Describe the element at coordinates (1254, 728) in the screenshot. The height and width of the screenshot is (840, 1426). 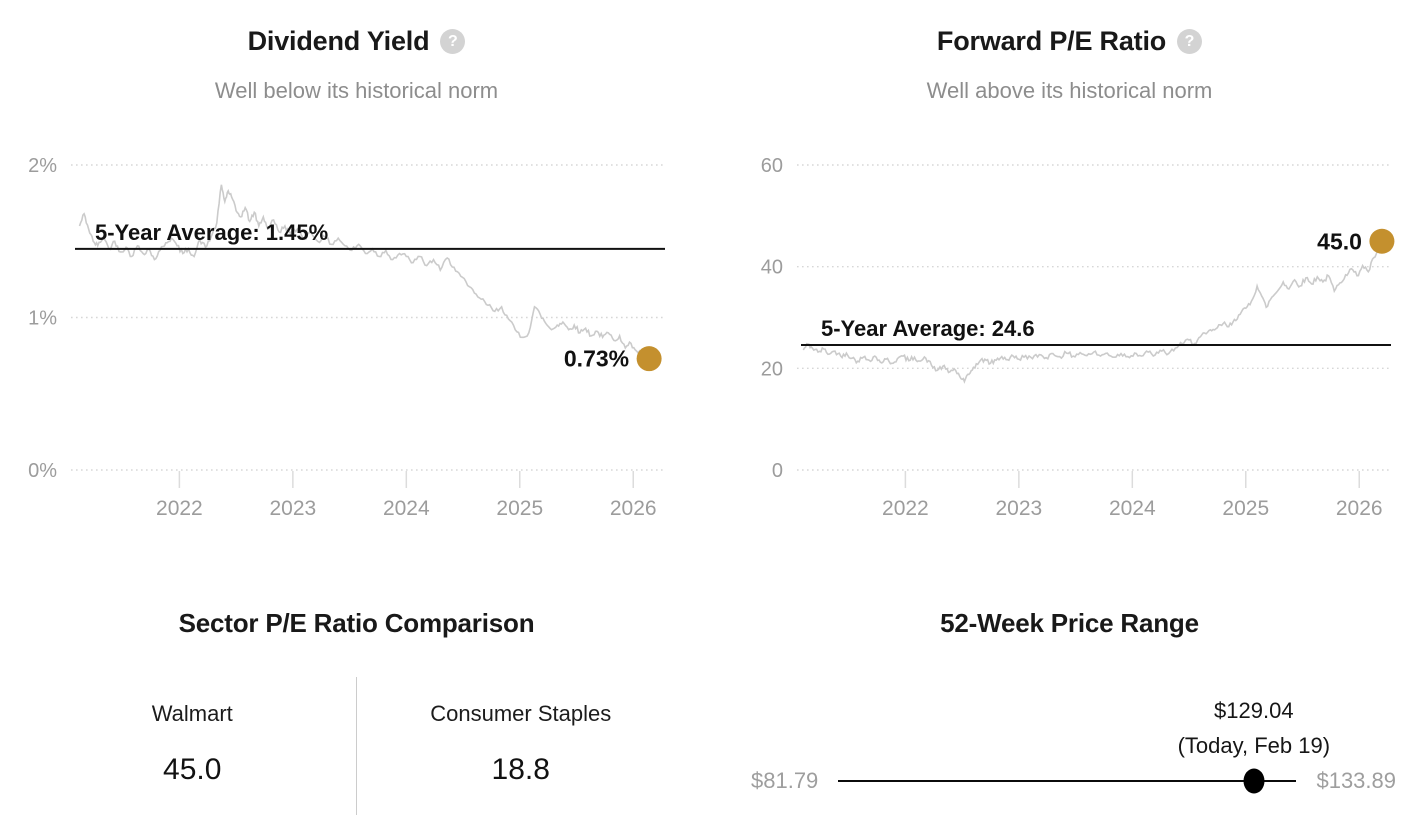
I see `current-price-label: $129.04 (Today, Feb 19)` at that location.